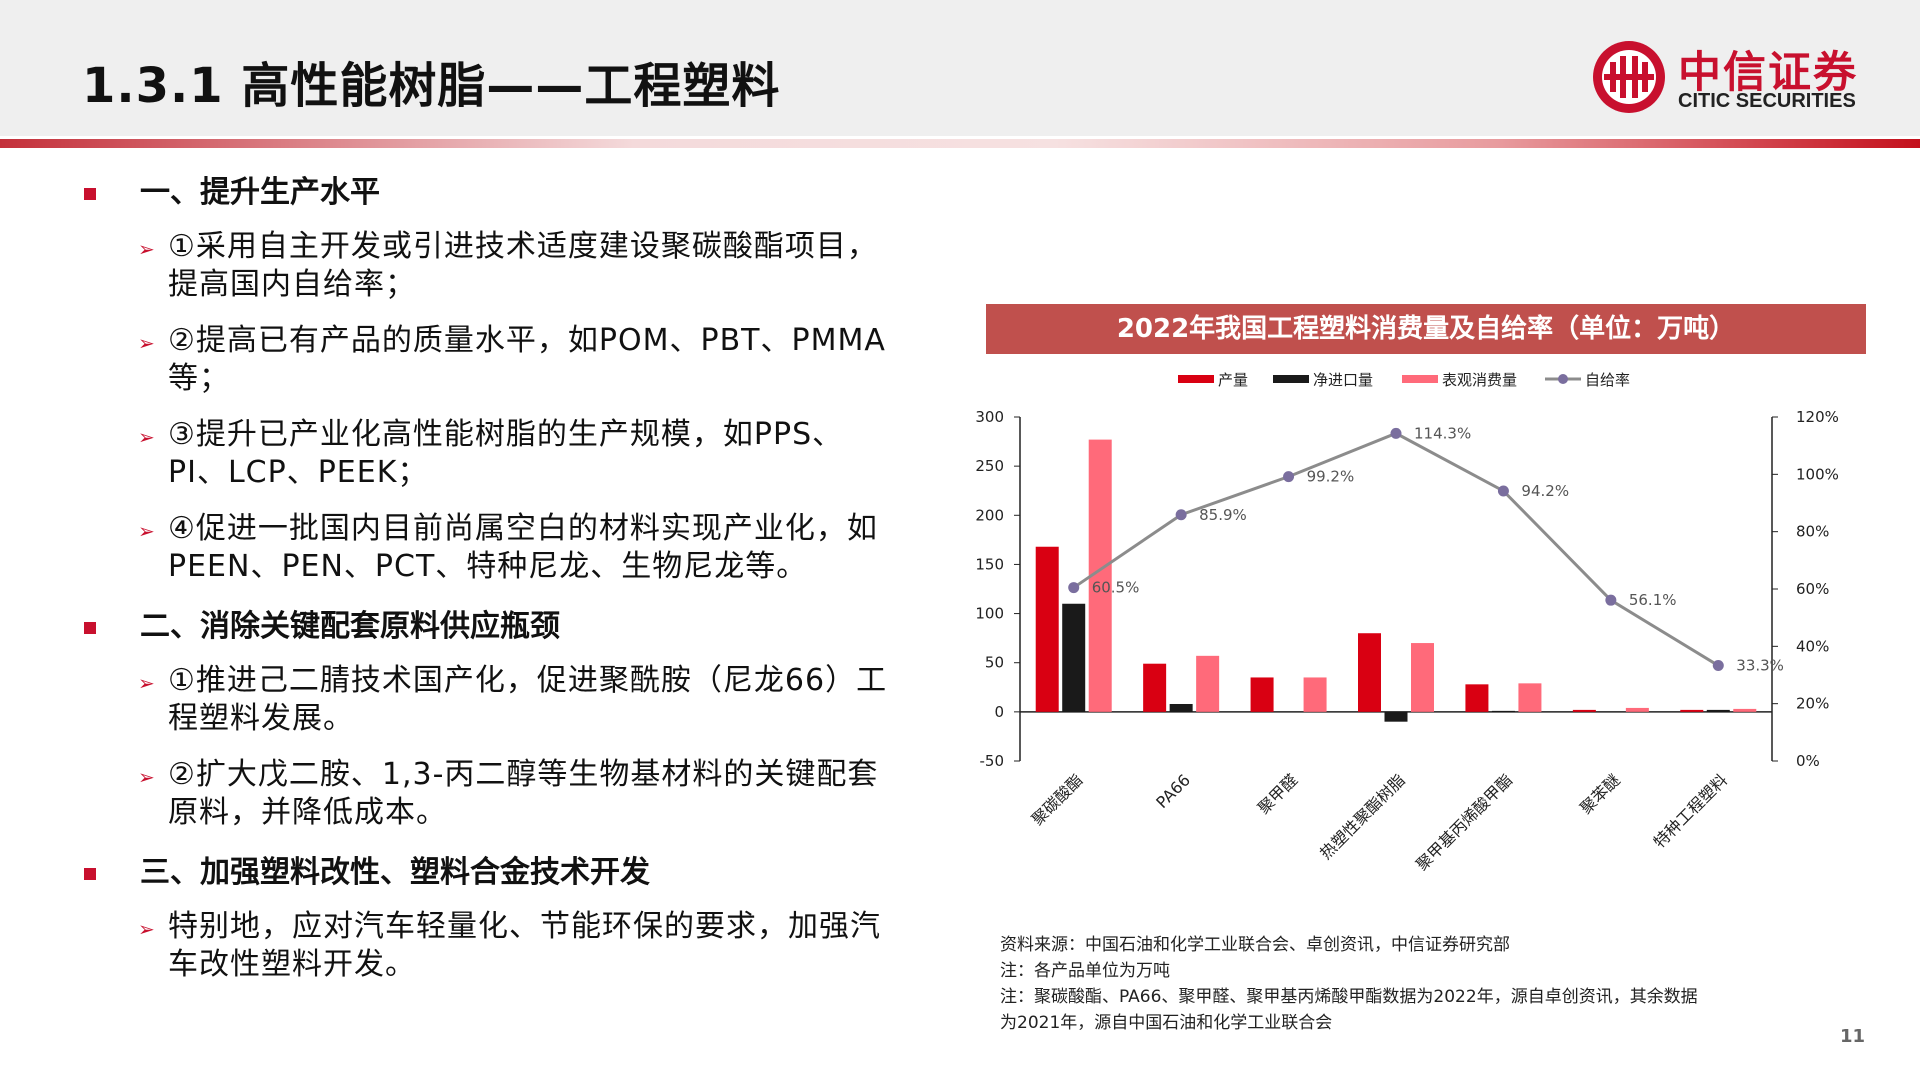  What do you see at coordinates (1767, 101) in the screenshot?
I see `logo-text-en: CITIC SECURITIES` at bounding box center [1767, 101].